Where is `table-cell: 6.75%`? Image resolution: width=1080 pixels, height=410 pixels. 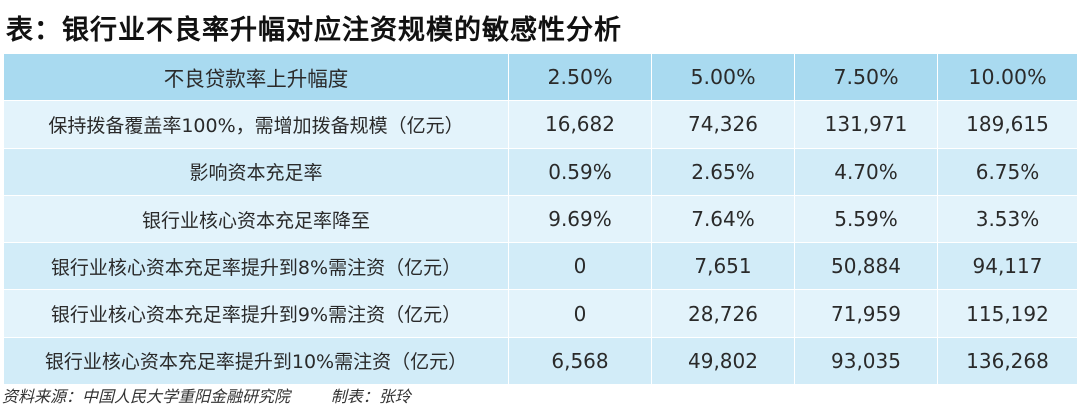
table-cell: 6.75% is located at coordinates (1007, 171).